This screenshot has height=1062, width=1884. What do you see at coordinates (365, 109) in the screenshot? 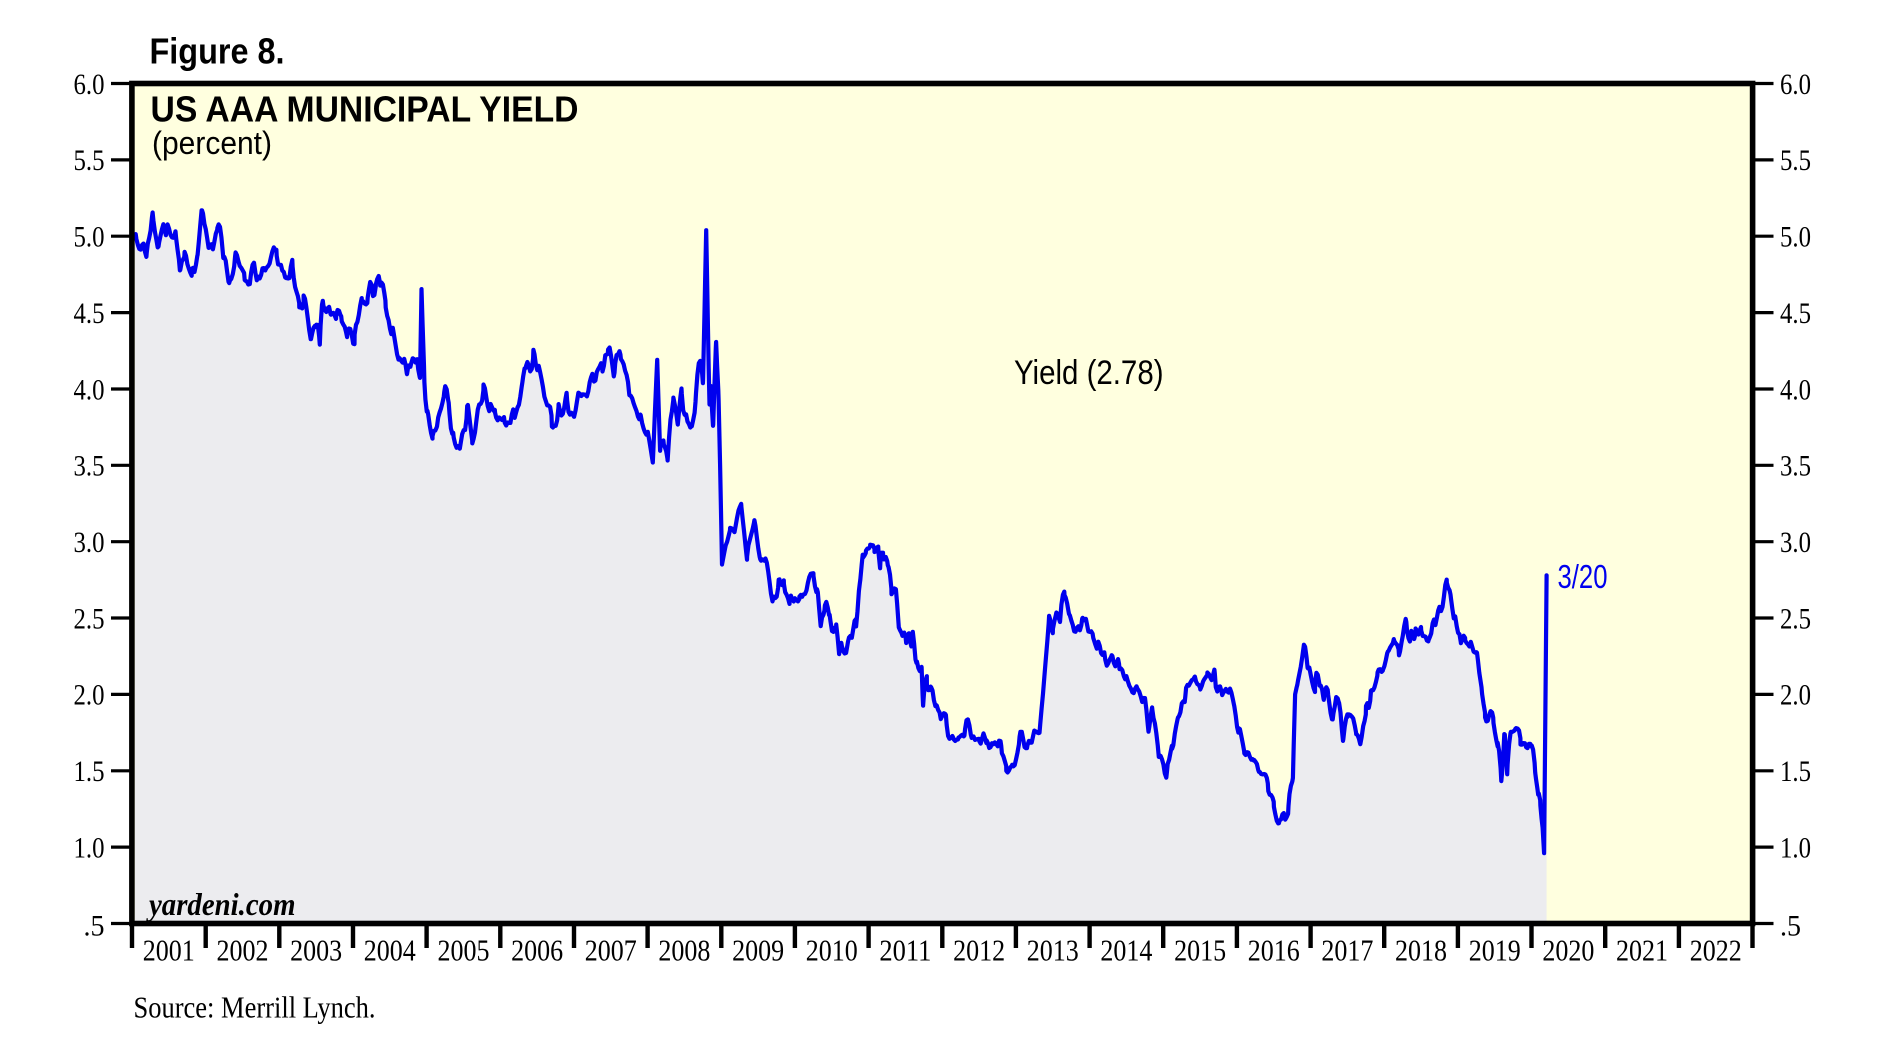
I see `svg-text: US AAA MUNICIPAL YIELD` at bounding box center [365, 109].